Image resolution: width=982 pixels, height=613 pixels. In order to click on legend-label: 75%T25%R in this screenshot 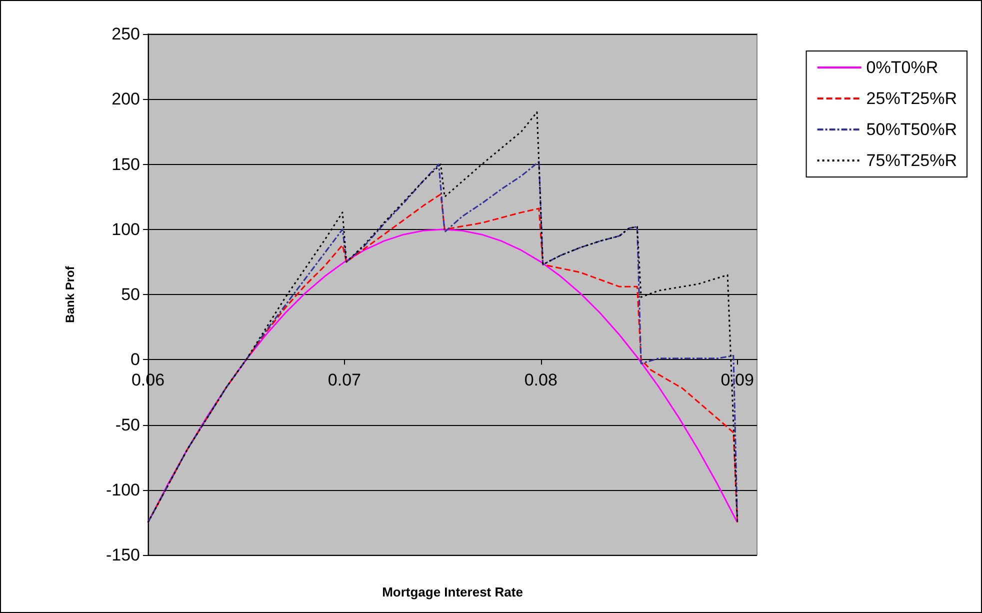, I will do `click(912, 160)`.